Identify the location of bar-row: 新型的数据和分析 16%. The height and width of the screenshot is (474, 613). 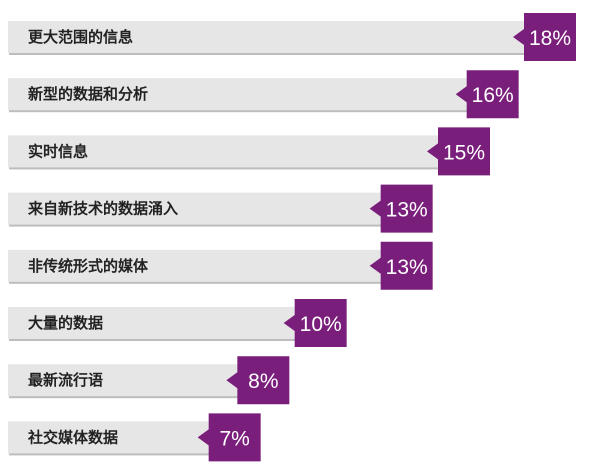
(263, 94).